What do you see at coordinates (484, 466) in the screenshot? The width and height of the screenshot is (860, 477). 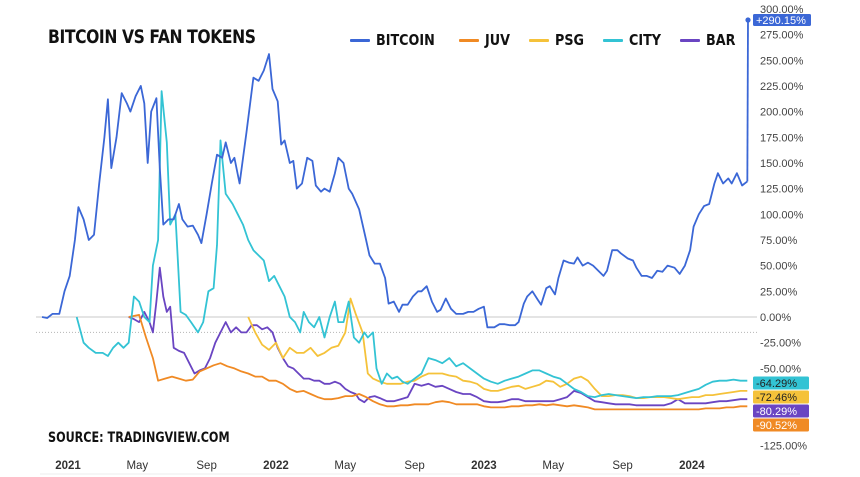 I see `x-tick-label: 2023` at bounding box center [484, 466].